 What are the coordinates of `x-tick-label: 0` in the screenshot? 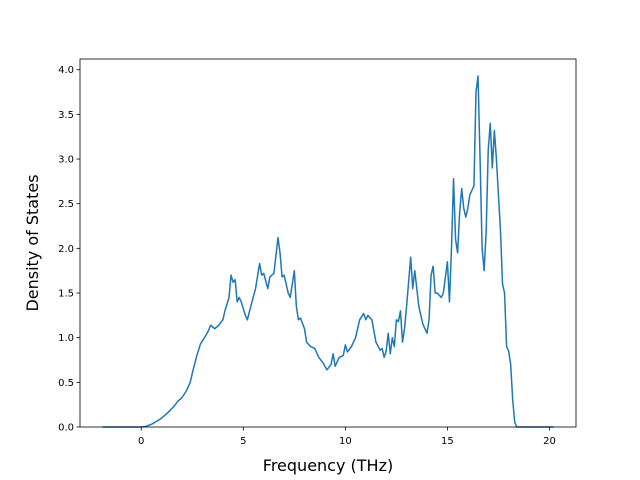 It's located at (141, 441).